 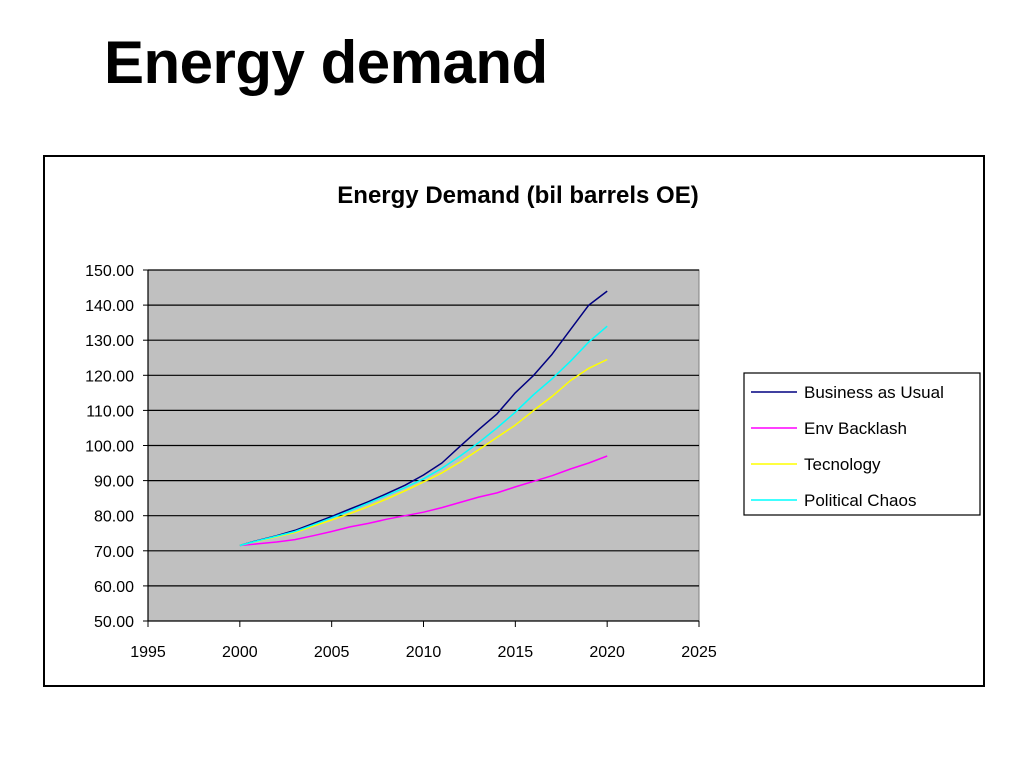 I want to click on legend-box, so click(x=862, y=444).